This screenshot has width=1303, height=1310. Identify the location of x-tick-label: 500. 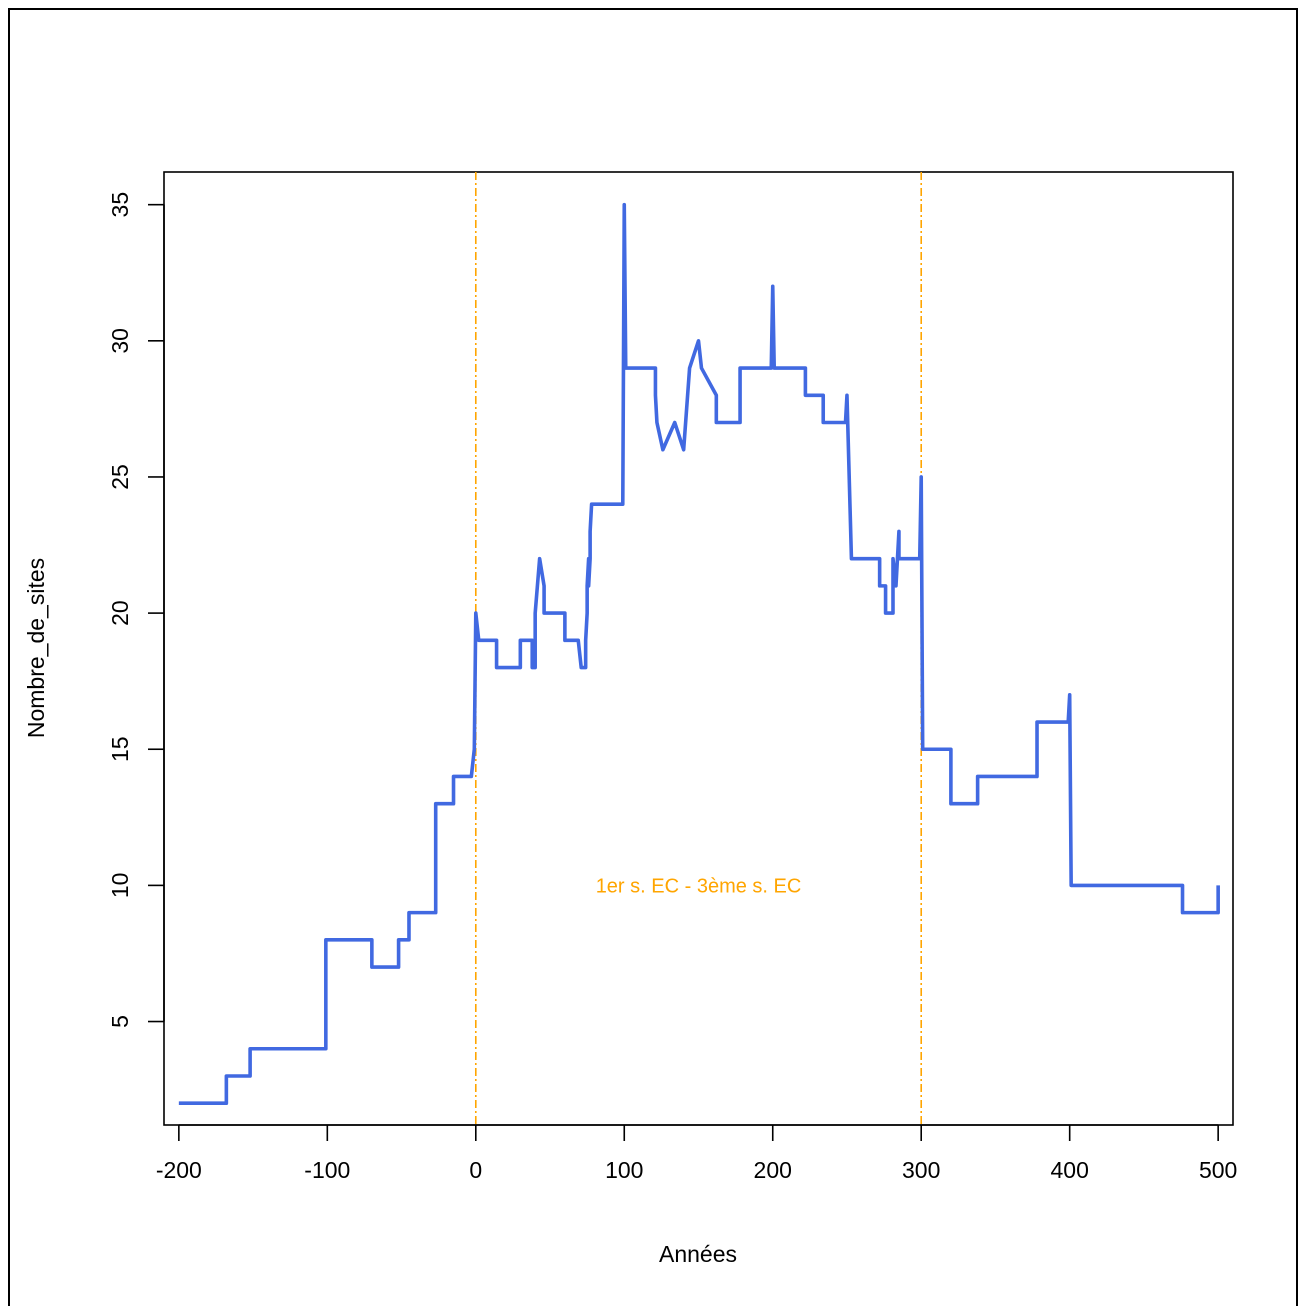
(1218, 1170).